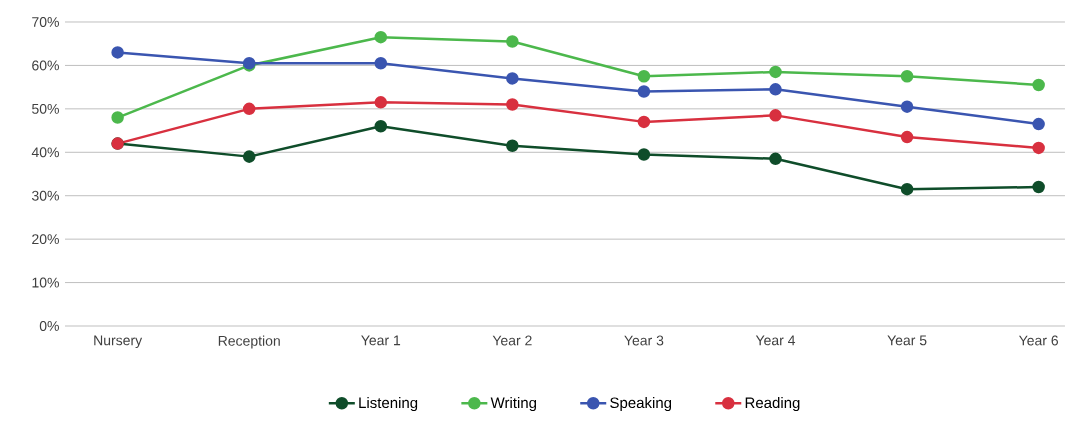 This screenshot has width=1078, height=435. Describe the element at coordinates (249, 342) in the screenshot. I see `x-tick-label: Reception` at that location.